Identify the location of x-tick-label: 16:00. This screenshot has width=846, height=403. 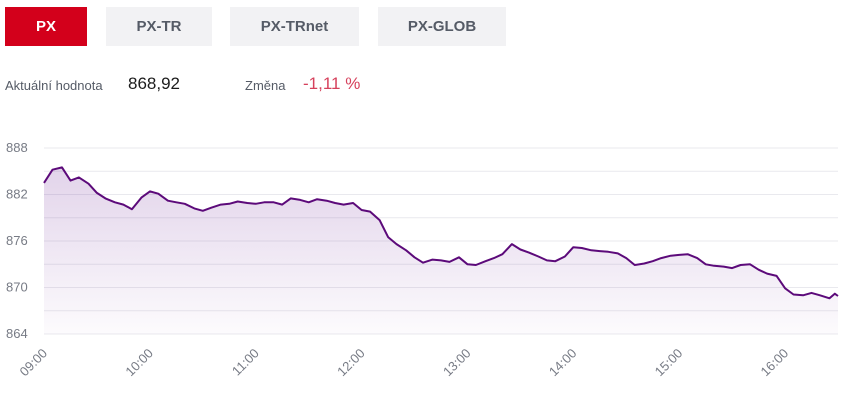
(775, 363).